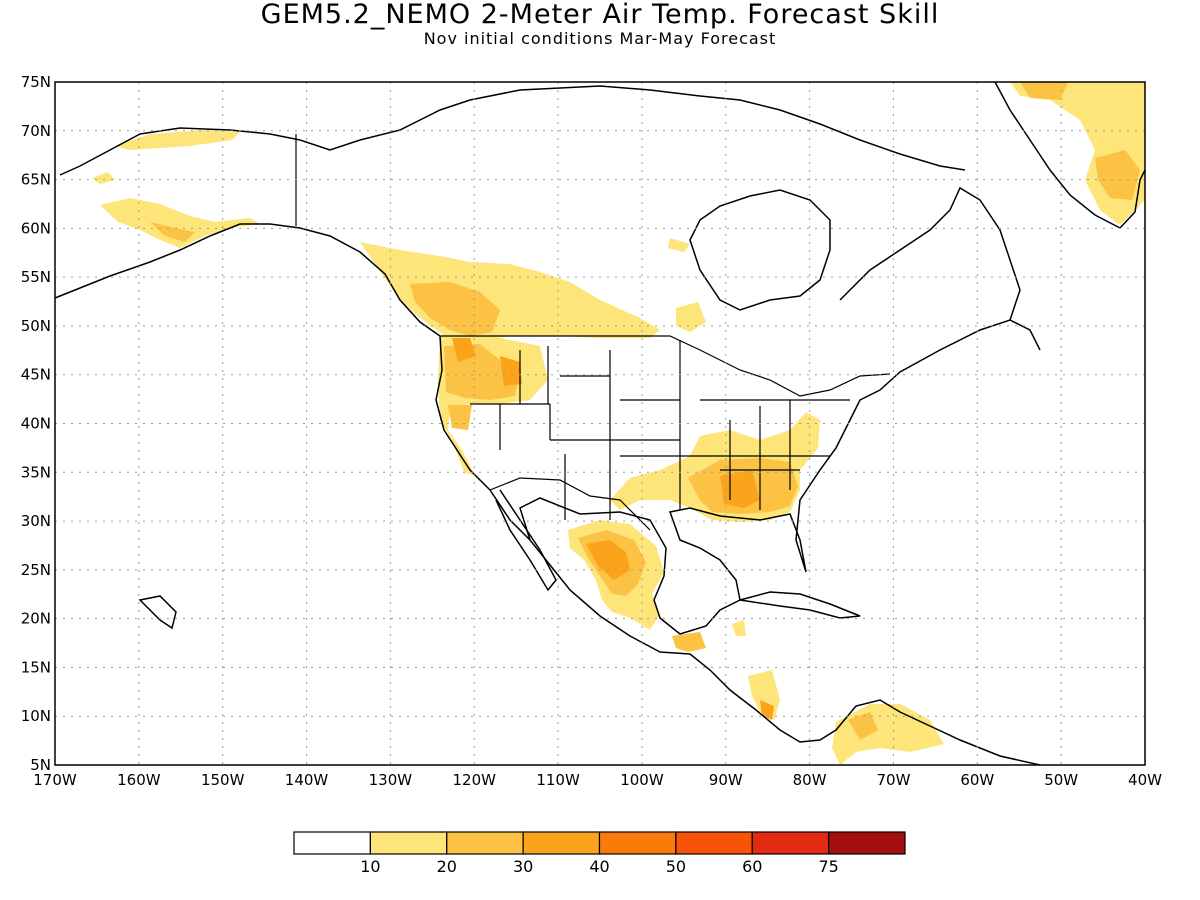  What do you see at coordinates (40, 765) in the screenshot?
I see `lat-label-5N: 5N` at bounding box center [40, 765].